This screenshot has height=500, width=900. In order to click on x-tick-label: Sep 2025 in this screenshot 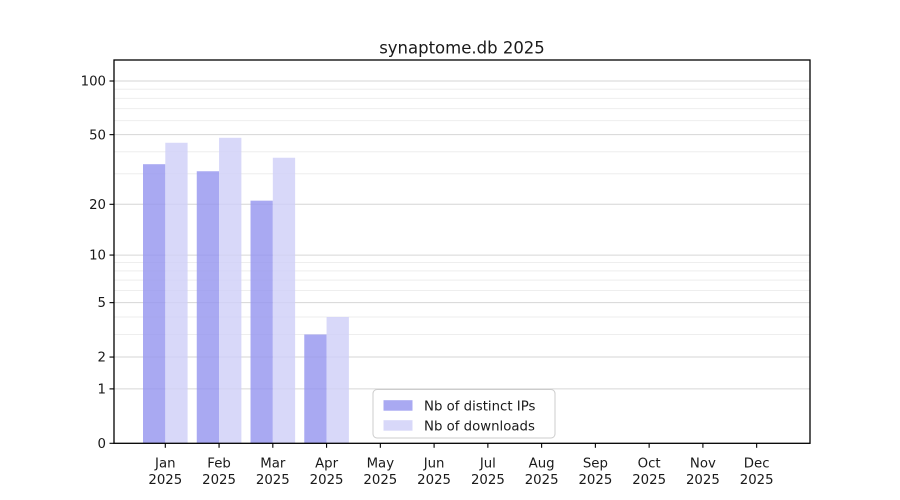, I will do `click(595, 473)`.